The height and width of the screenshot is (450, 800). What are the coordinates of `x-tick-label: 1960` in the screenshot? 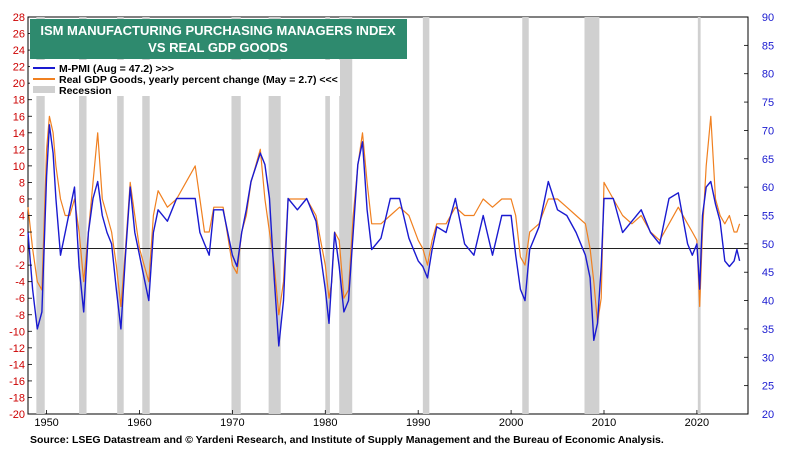 It's located at (139, 423).